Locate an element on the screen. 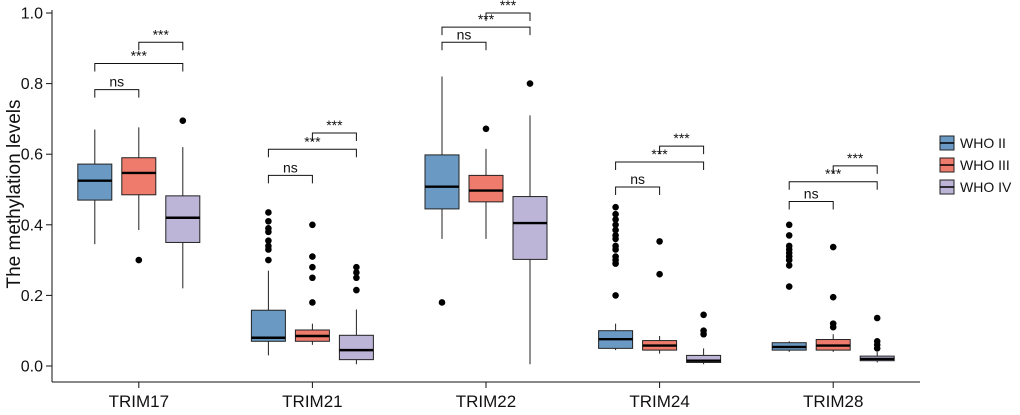  box-trim28-who-ii is located at coordinates (789, 286).